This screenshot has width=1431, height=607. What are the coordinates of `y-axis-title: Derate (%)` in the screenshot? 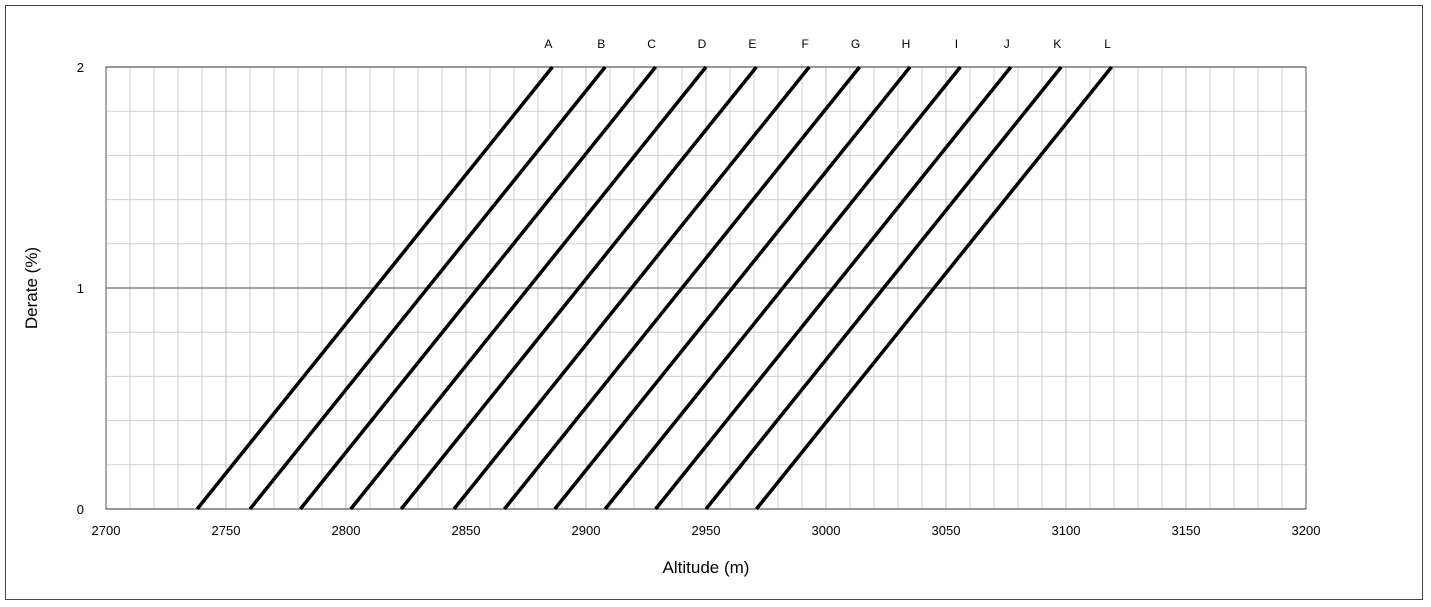 It's located at (31, 288).